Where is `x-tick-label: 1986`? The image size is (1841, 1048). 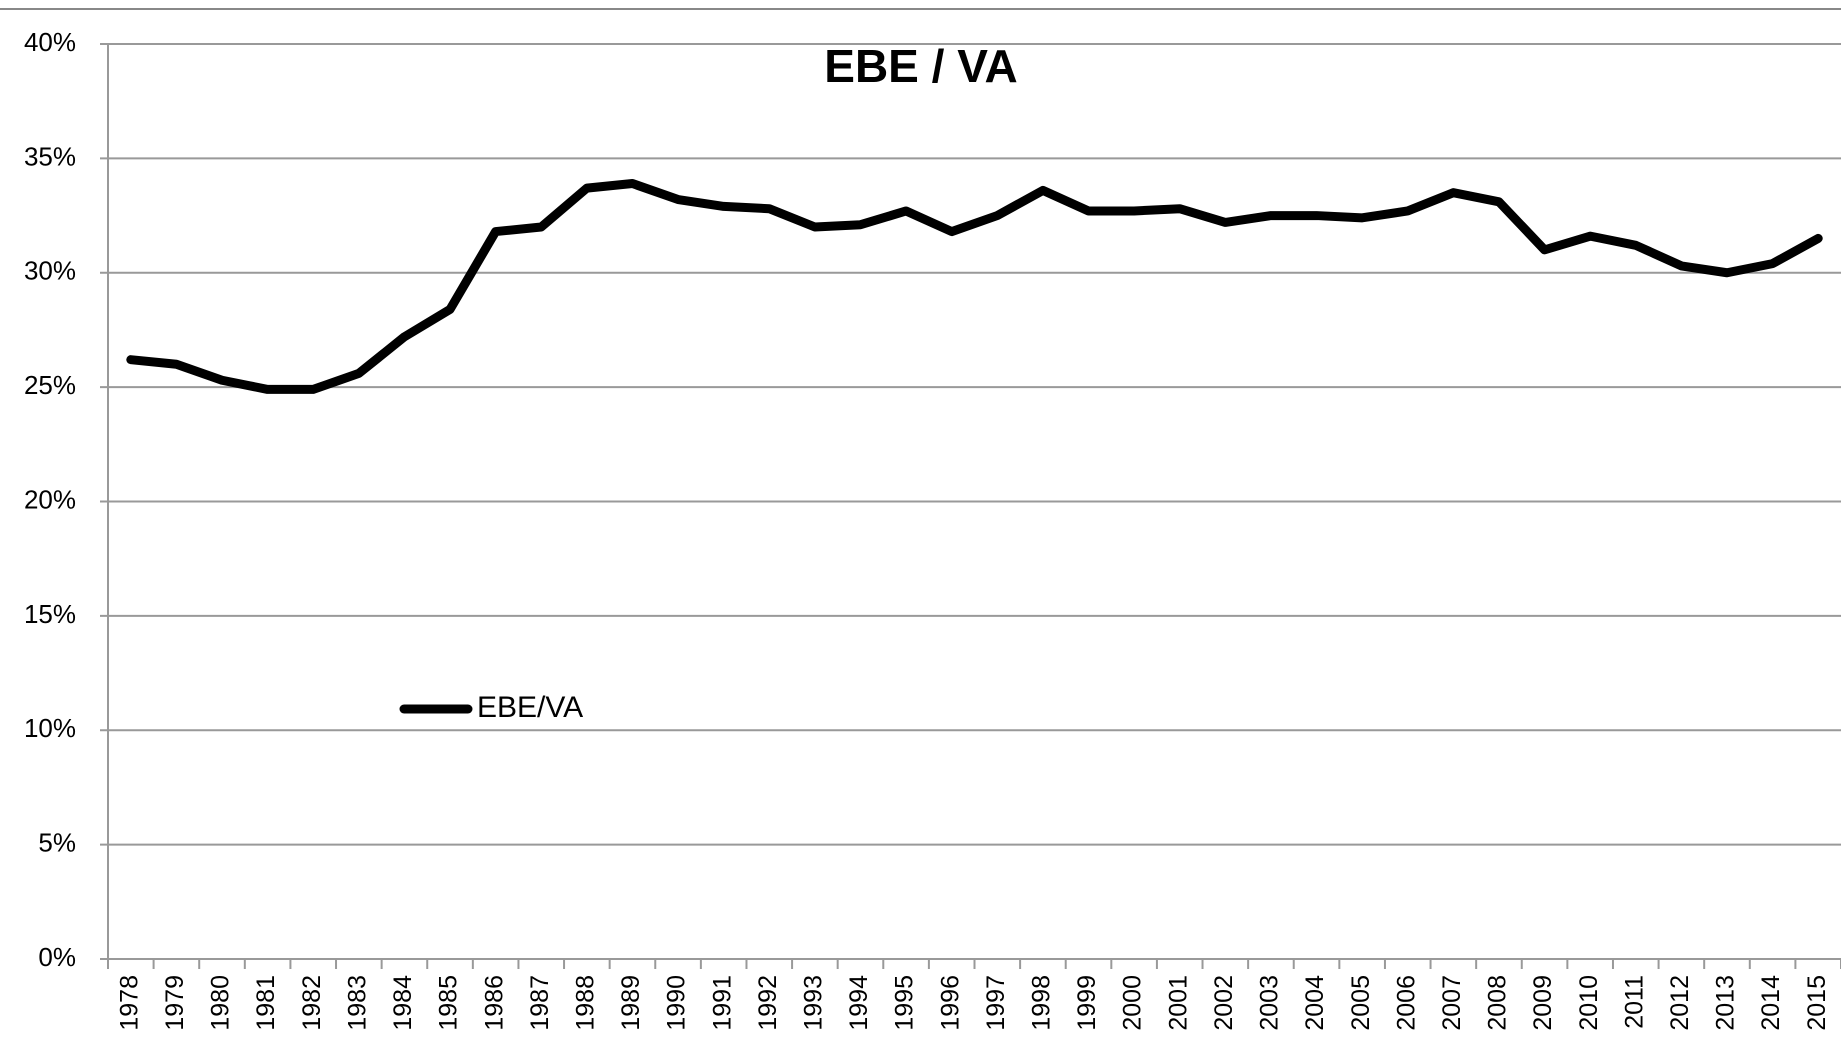
x-tick-label: 1986 is located at coordinates (494, 1003).